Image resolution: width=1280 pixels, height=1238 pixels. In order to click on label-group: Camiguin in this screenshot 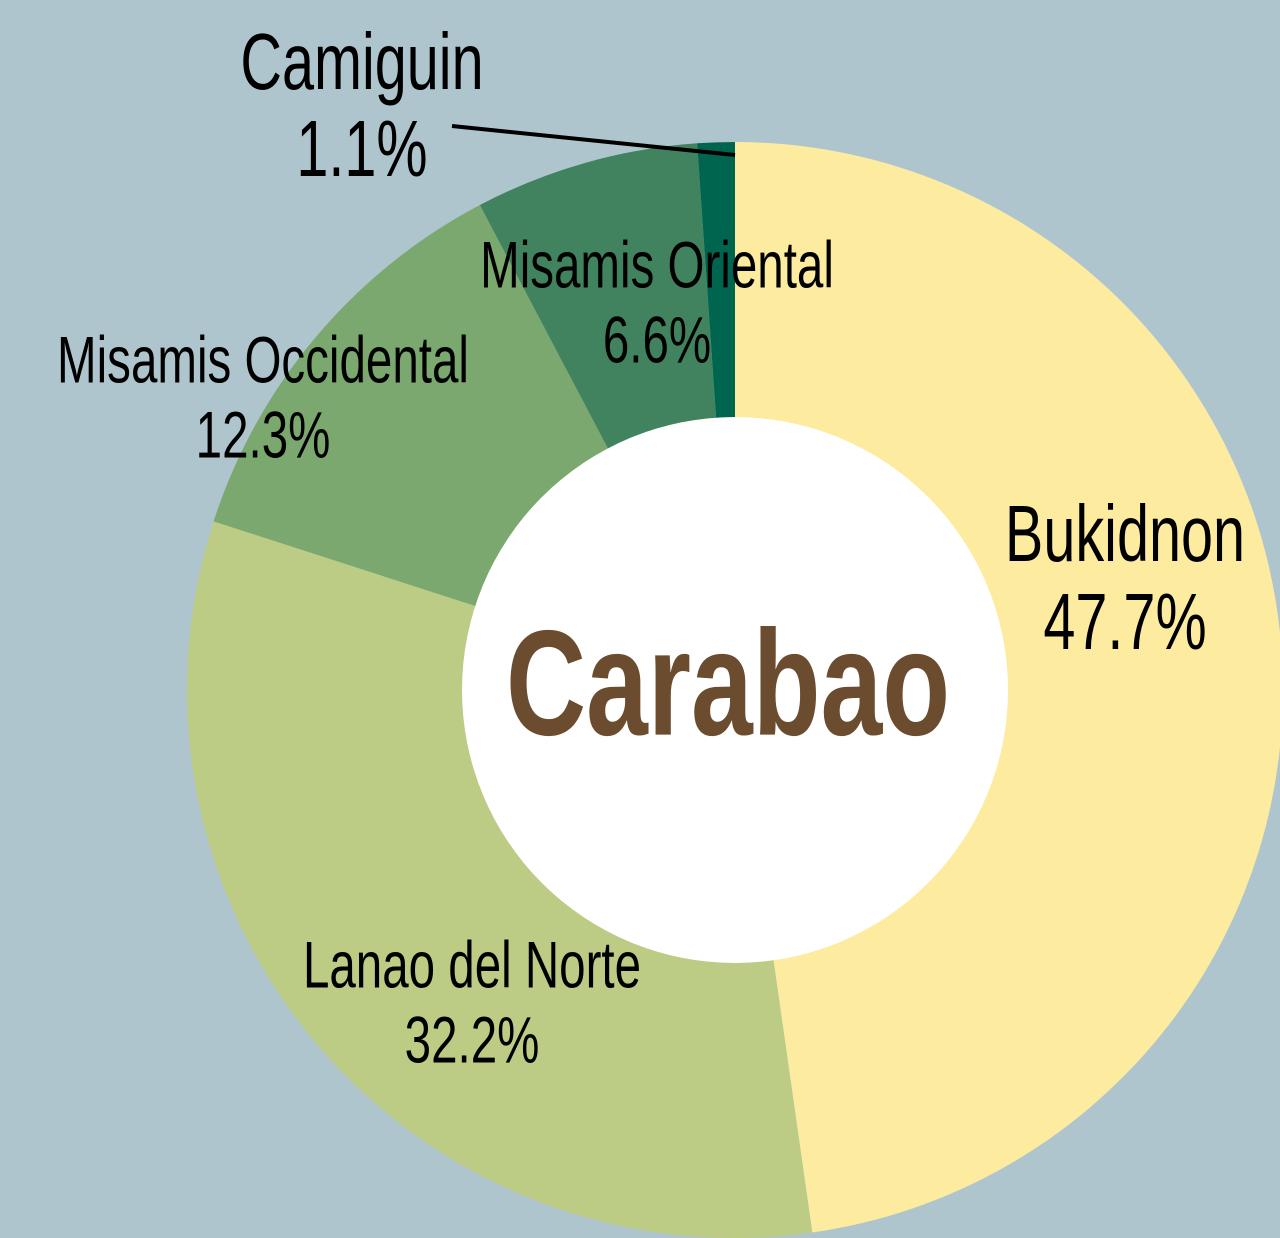, I will do `click(361, 62)`.